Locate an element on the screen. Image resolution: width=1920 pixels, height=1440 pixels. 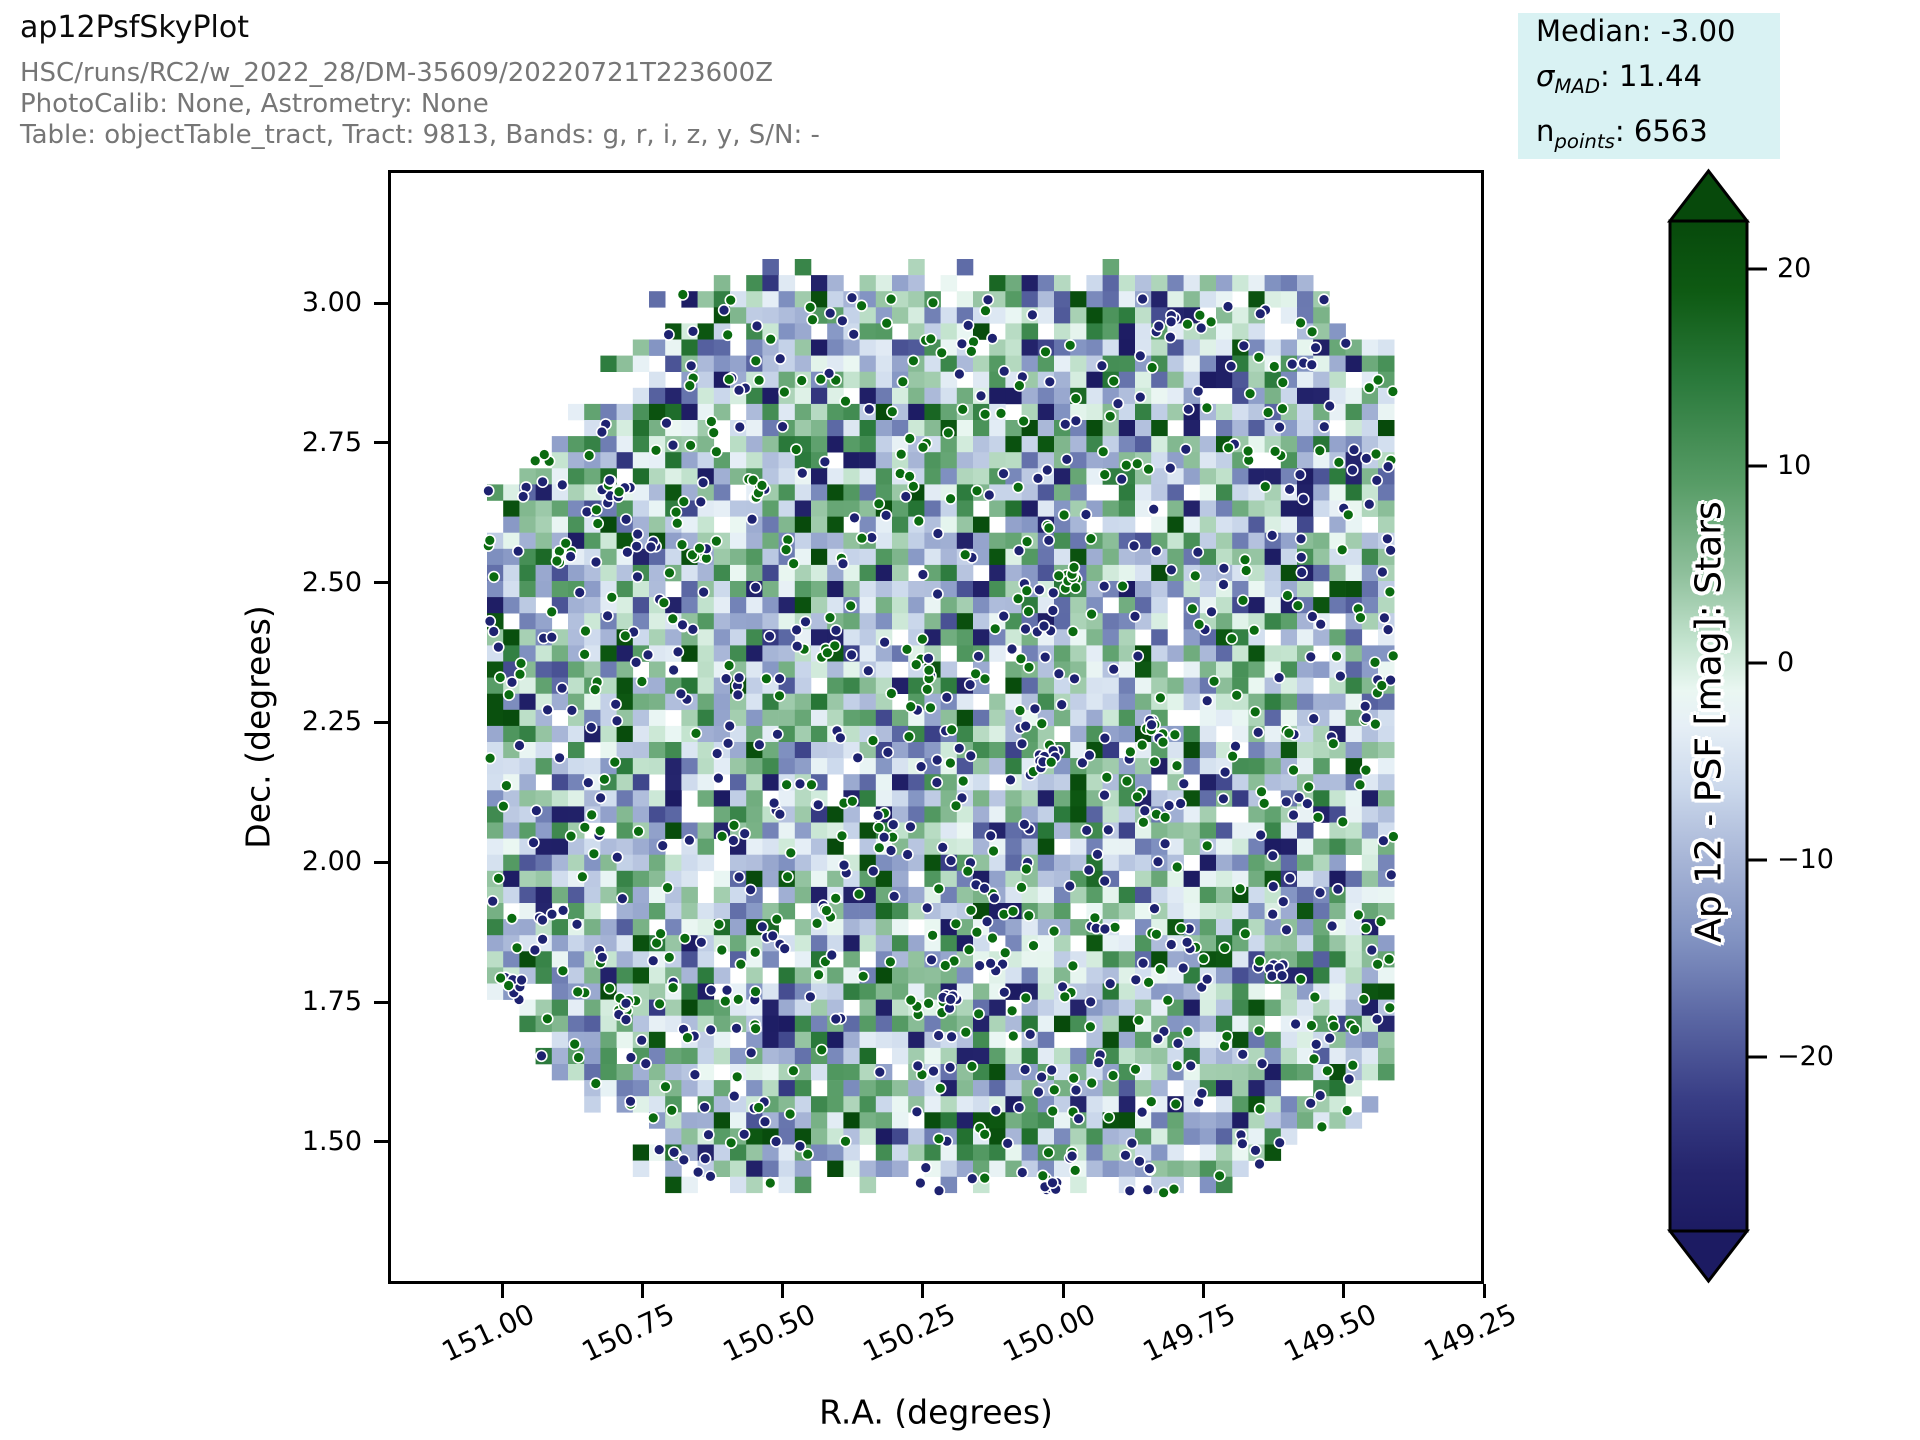
x-axis-label: R.A. (degrees) is located at coordinates (936, 1412).